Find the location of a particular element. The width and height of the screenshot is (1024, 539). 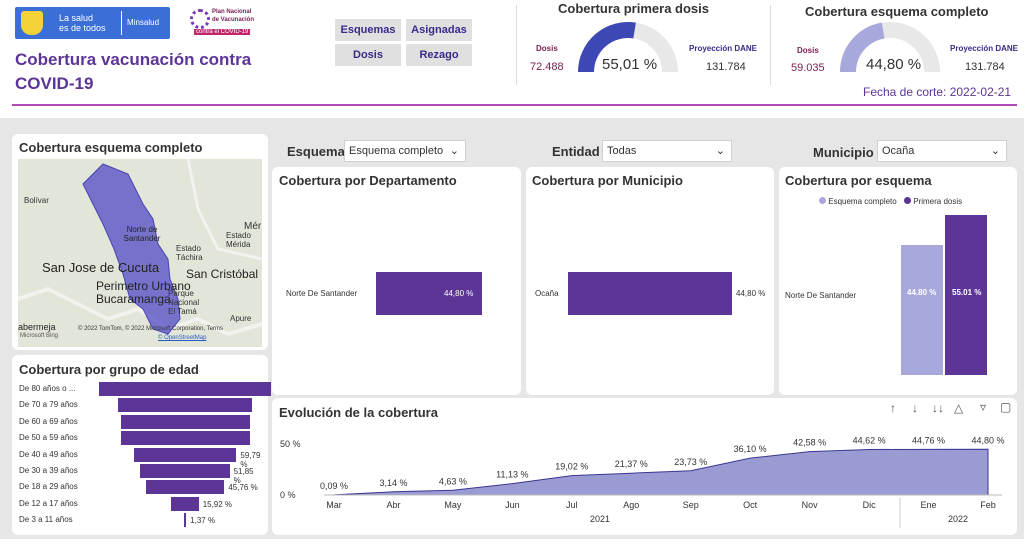

esquema-value: Esquema completo is located at coordinates (396, 151).